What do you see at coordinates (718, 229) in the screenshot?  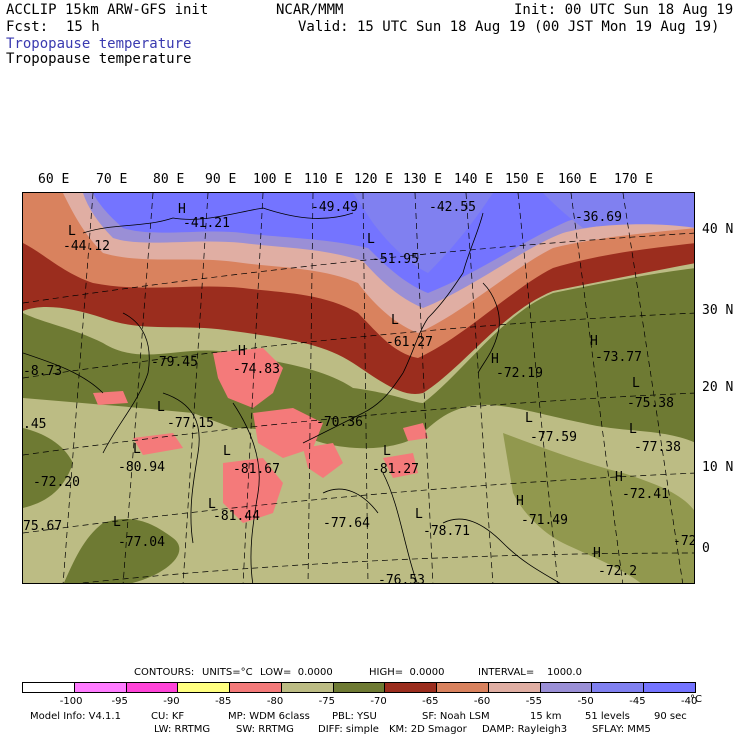 I see `lat-label: 40 N` at bounding box center [718, 229].